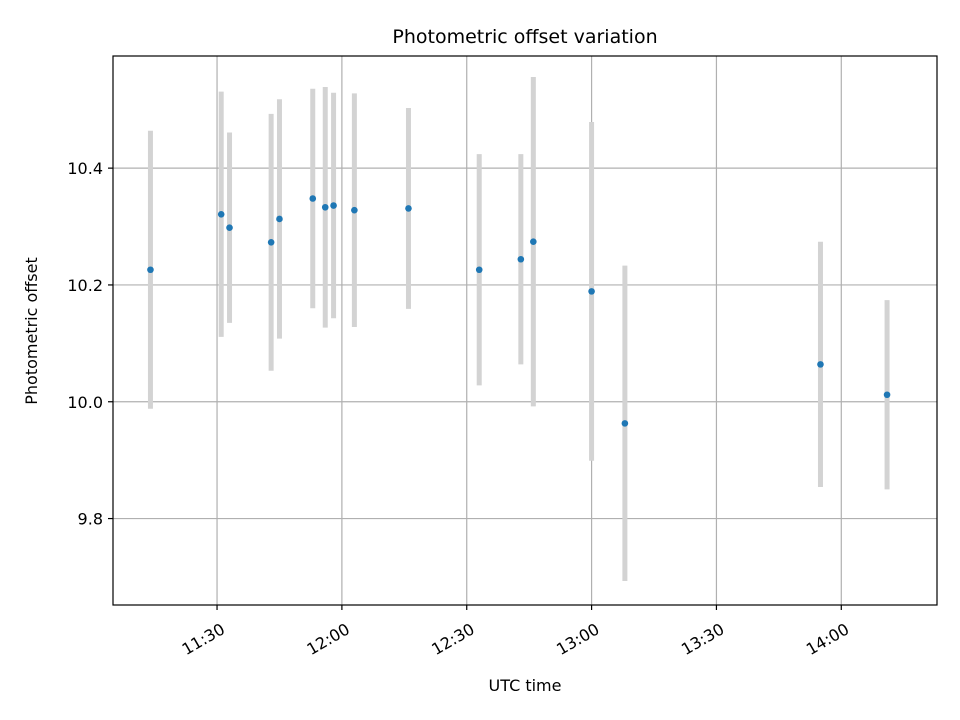 Image resolution: width=960 pixels, height=720 pixels. I want to click on y-tick-label: 10.2, so click(85, 285).